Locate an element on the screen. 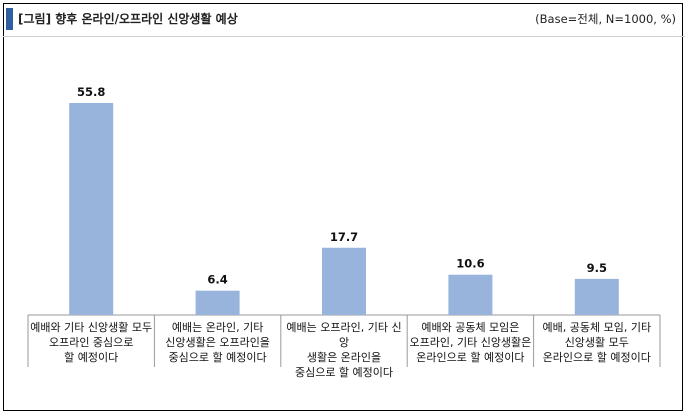  base-note: (Base=전체, N=1000, %) is located at coordinates (605, 19).